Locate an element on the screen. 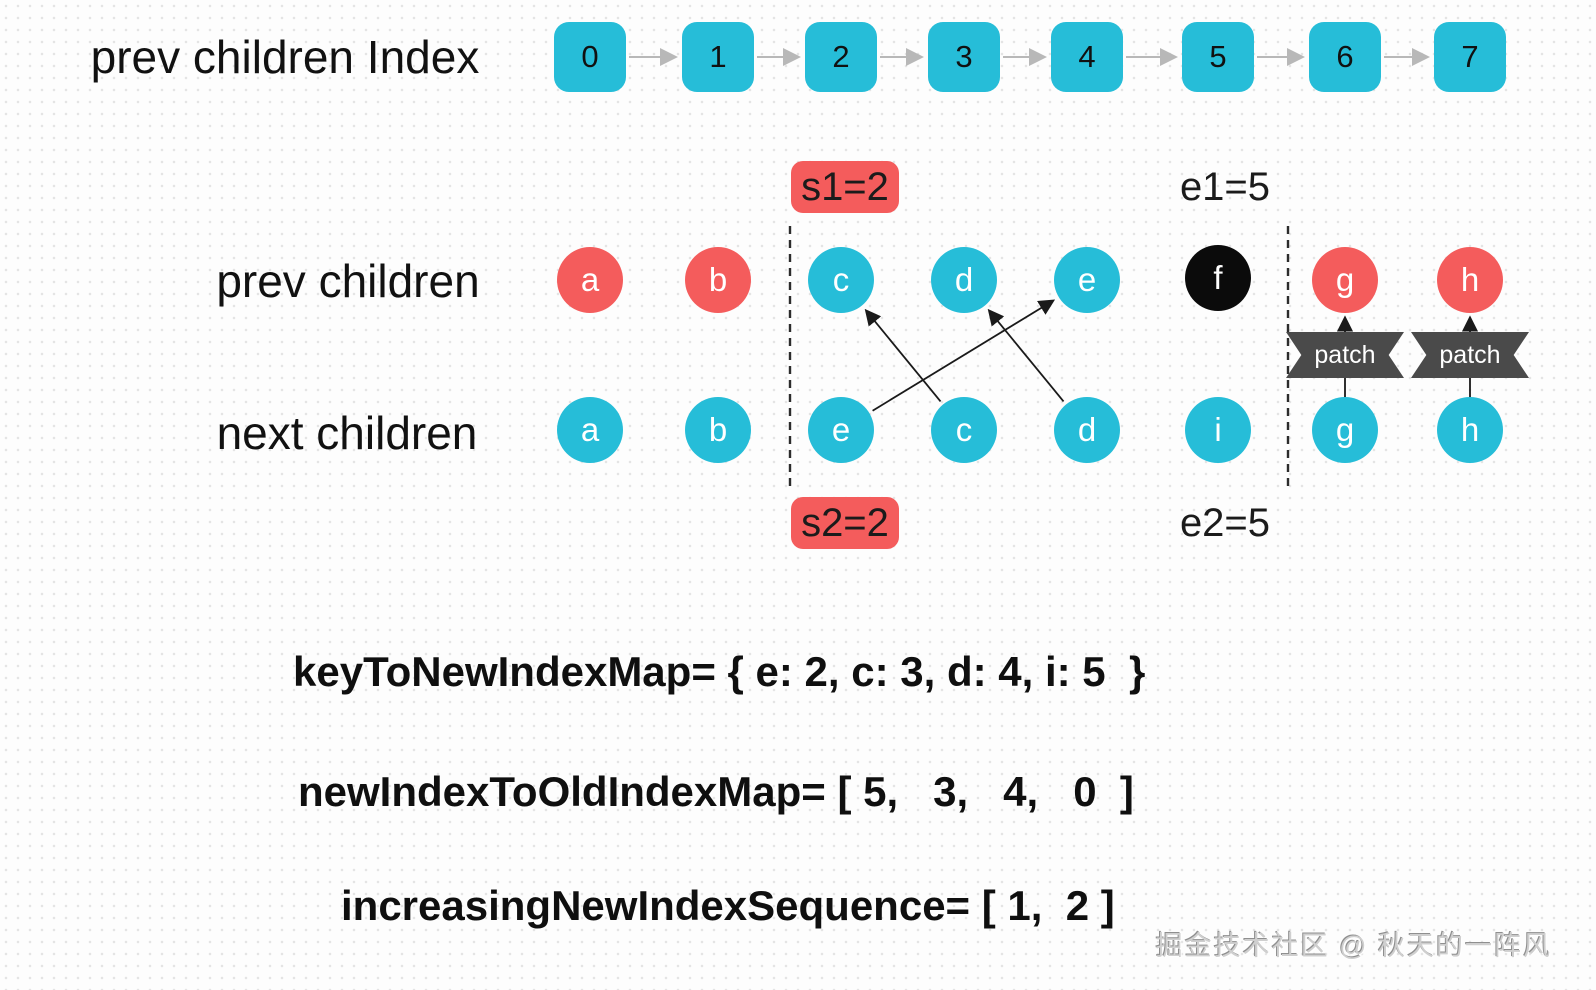 Image resolution: width=1596 pixels, height=990 pixels. prev-children-label: prev children is located at coordinates (348, 281).